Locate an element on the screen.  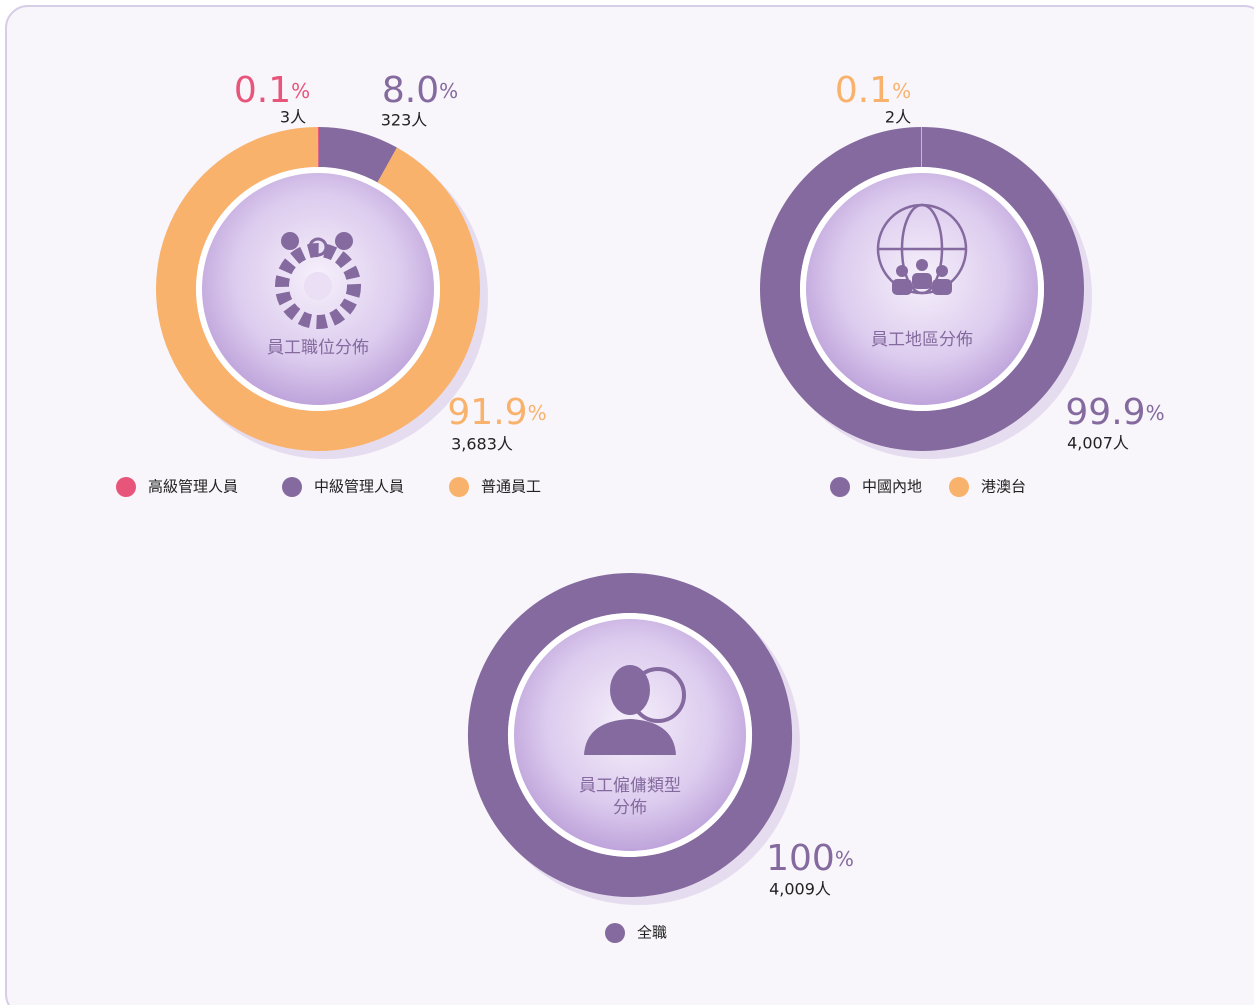
legend-label: 高級管理人員 is located at coordinates (193, 487).